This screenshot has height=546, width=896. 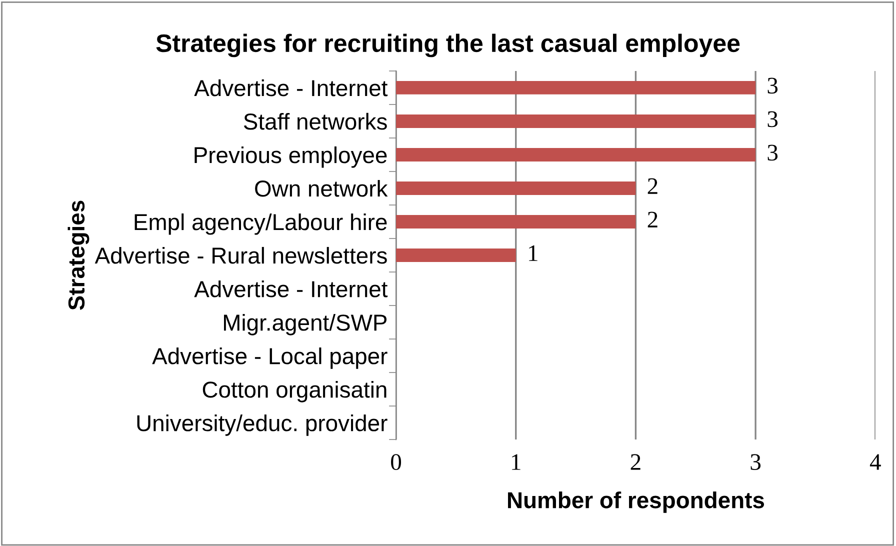 What do you see at coordinates (321, 188) in the screenshot?
I see `y-tick-label: Own network` at bounding box center [321, 188].